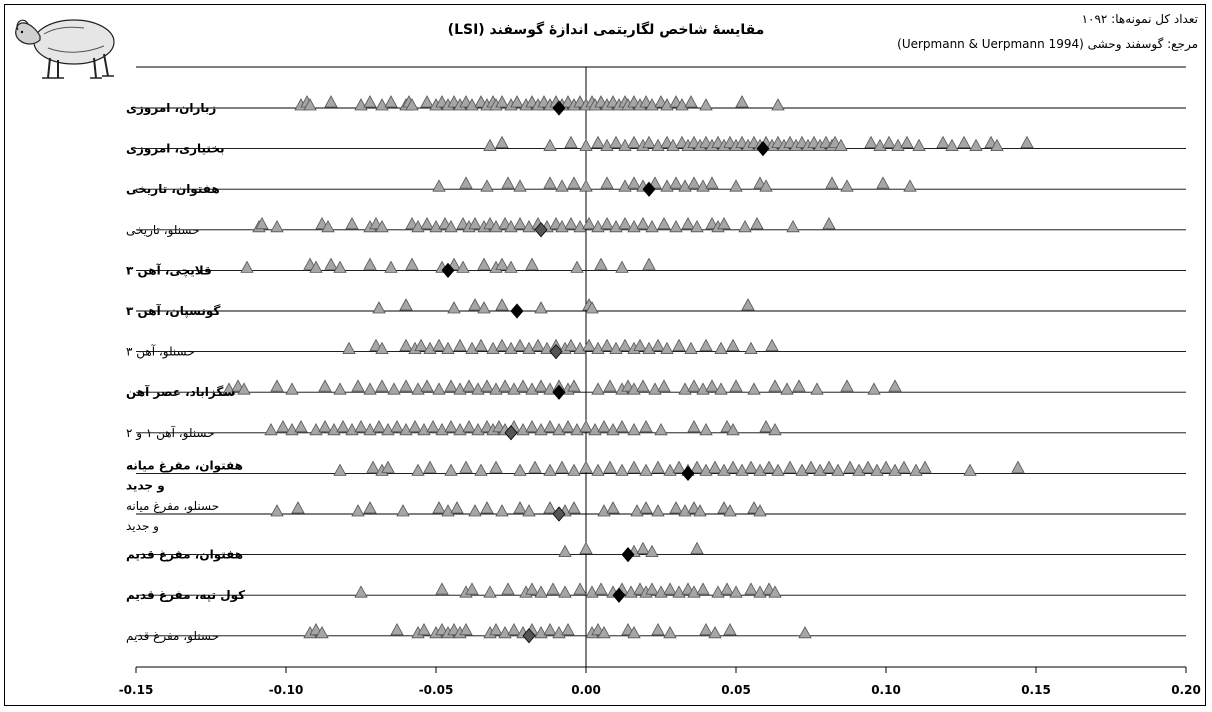  Describe the element at coordinates (185, 595) in the screenshot. I see `row-label-line: کول تپه، مفرغ قدیم` at that location.